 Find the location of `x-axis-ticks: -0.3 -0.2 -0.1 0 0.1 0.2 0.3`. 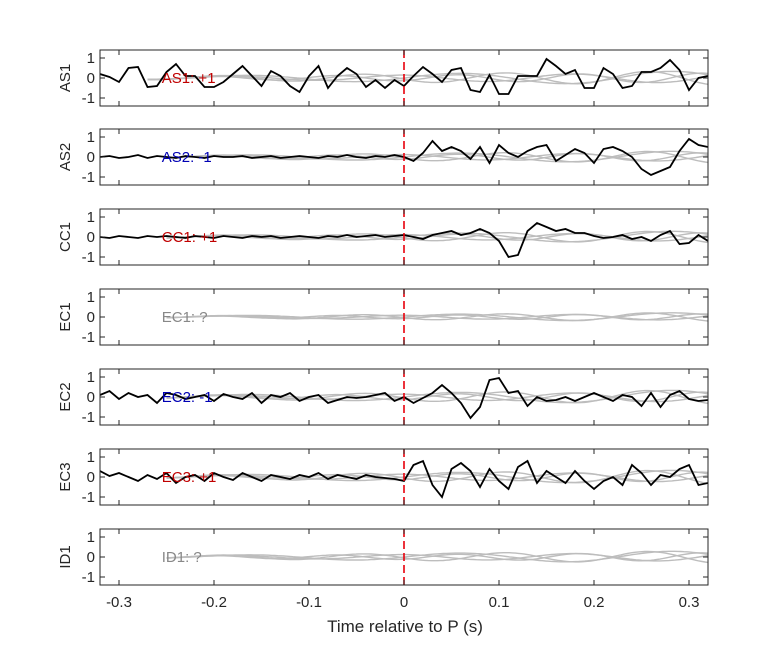

x-axis-ticks: -0.3 -0.2 -0.1 0 0.1 0.2 0.3 is located at coordinates (402, 602).